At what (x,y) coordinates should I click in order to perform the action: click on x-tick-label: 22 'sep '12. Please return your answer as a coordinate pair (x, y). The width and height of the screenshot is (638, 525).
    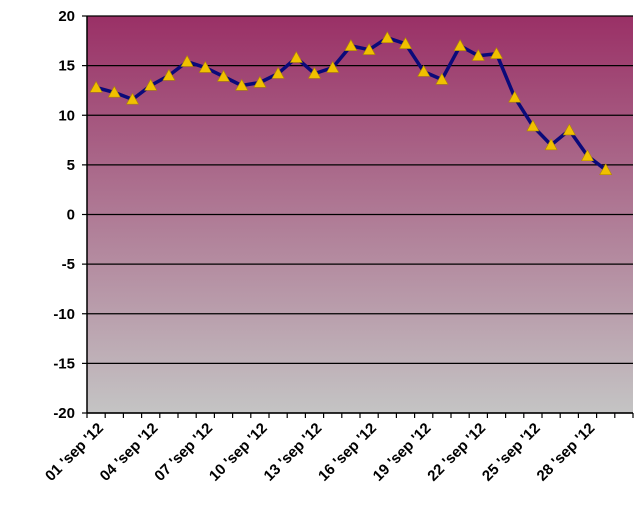
    Looking at the image, I should click on (456, 452).